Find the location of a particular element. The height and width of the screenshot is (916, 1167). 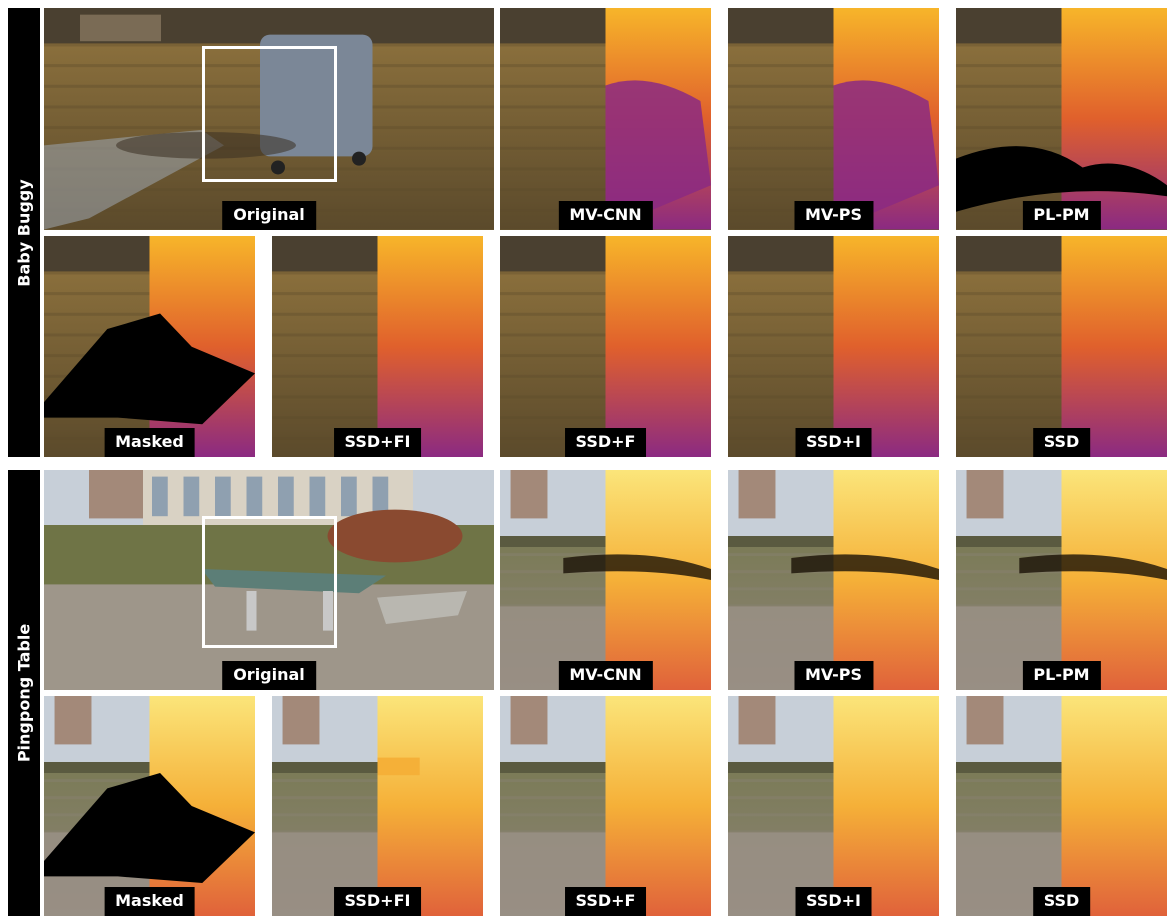

scene-label-bar: Baby Buggy is located at coordinates (24, 232).